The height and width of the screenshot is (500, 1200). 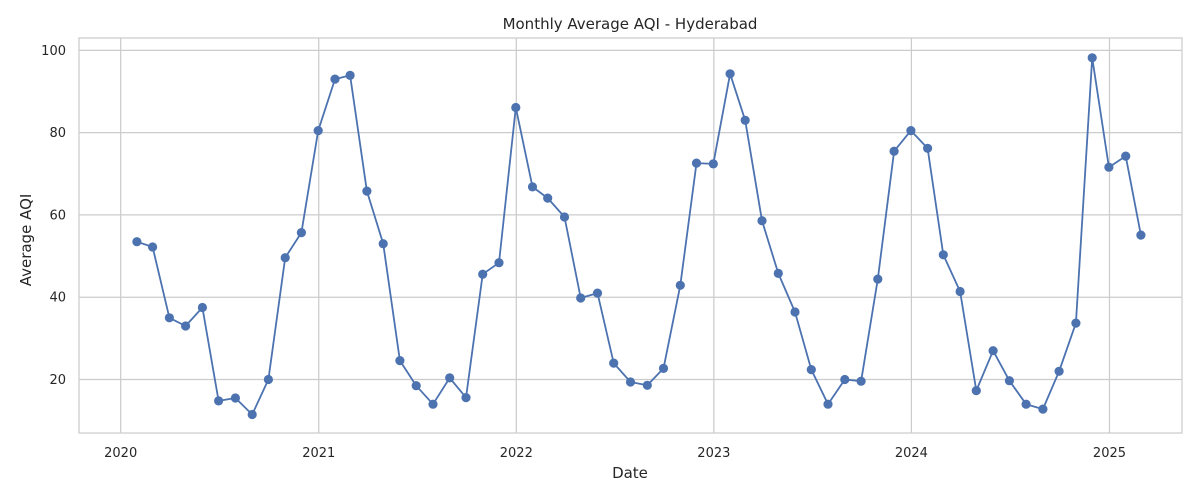 What do you see at coordinates (911, 453) in the screenshot?
I see `x-tick-label: 2024` at bounding box center [911, 453].